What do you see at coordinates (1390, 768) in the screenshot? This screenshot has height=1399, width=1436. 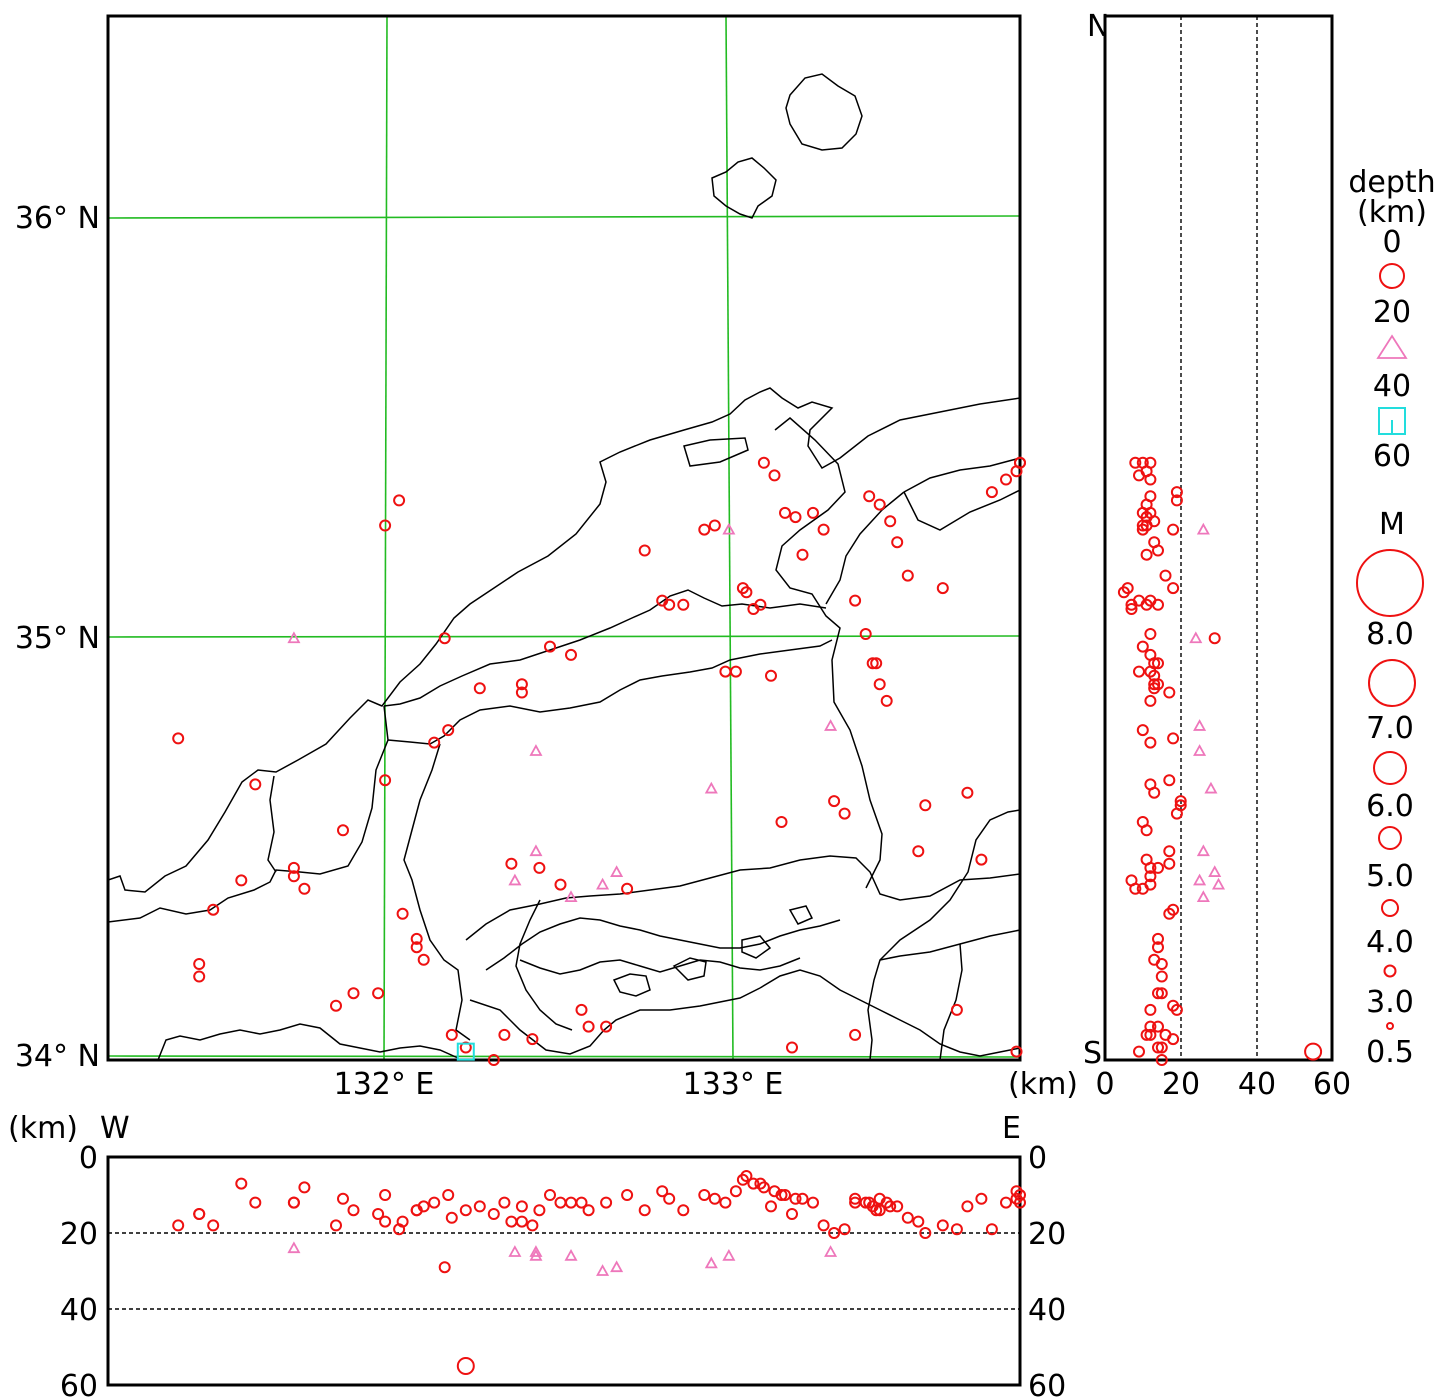 I see `mag-6-circle-icon` at bounding box center [1390, 768].